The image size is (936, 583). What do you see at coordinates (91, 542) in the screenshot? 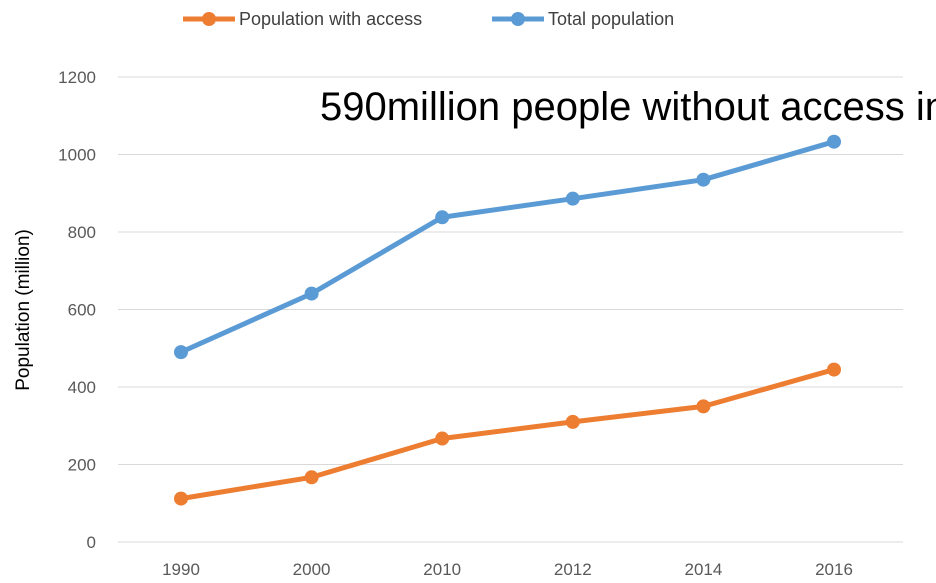
I see `y-tick-label: 0` at bounding box center [91, 542].